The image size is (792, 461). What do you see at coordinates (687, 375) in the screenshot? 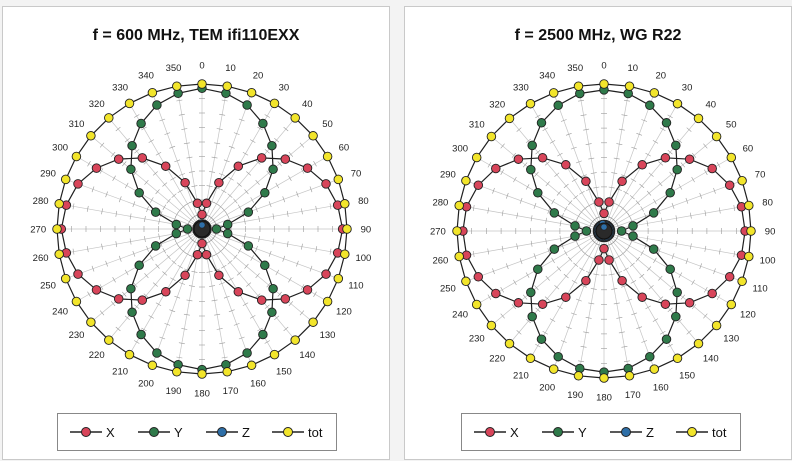
I see `angle-tick-label: 150` at bounding box center [687, 375].